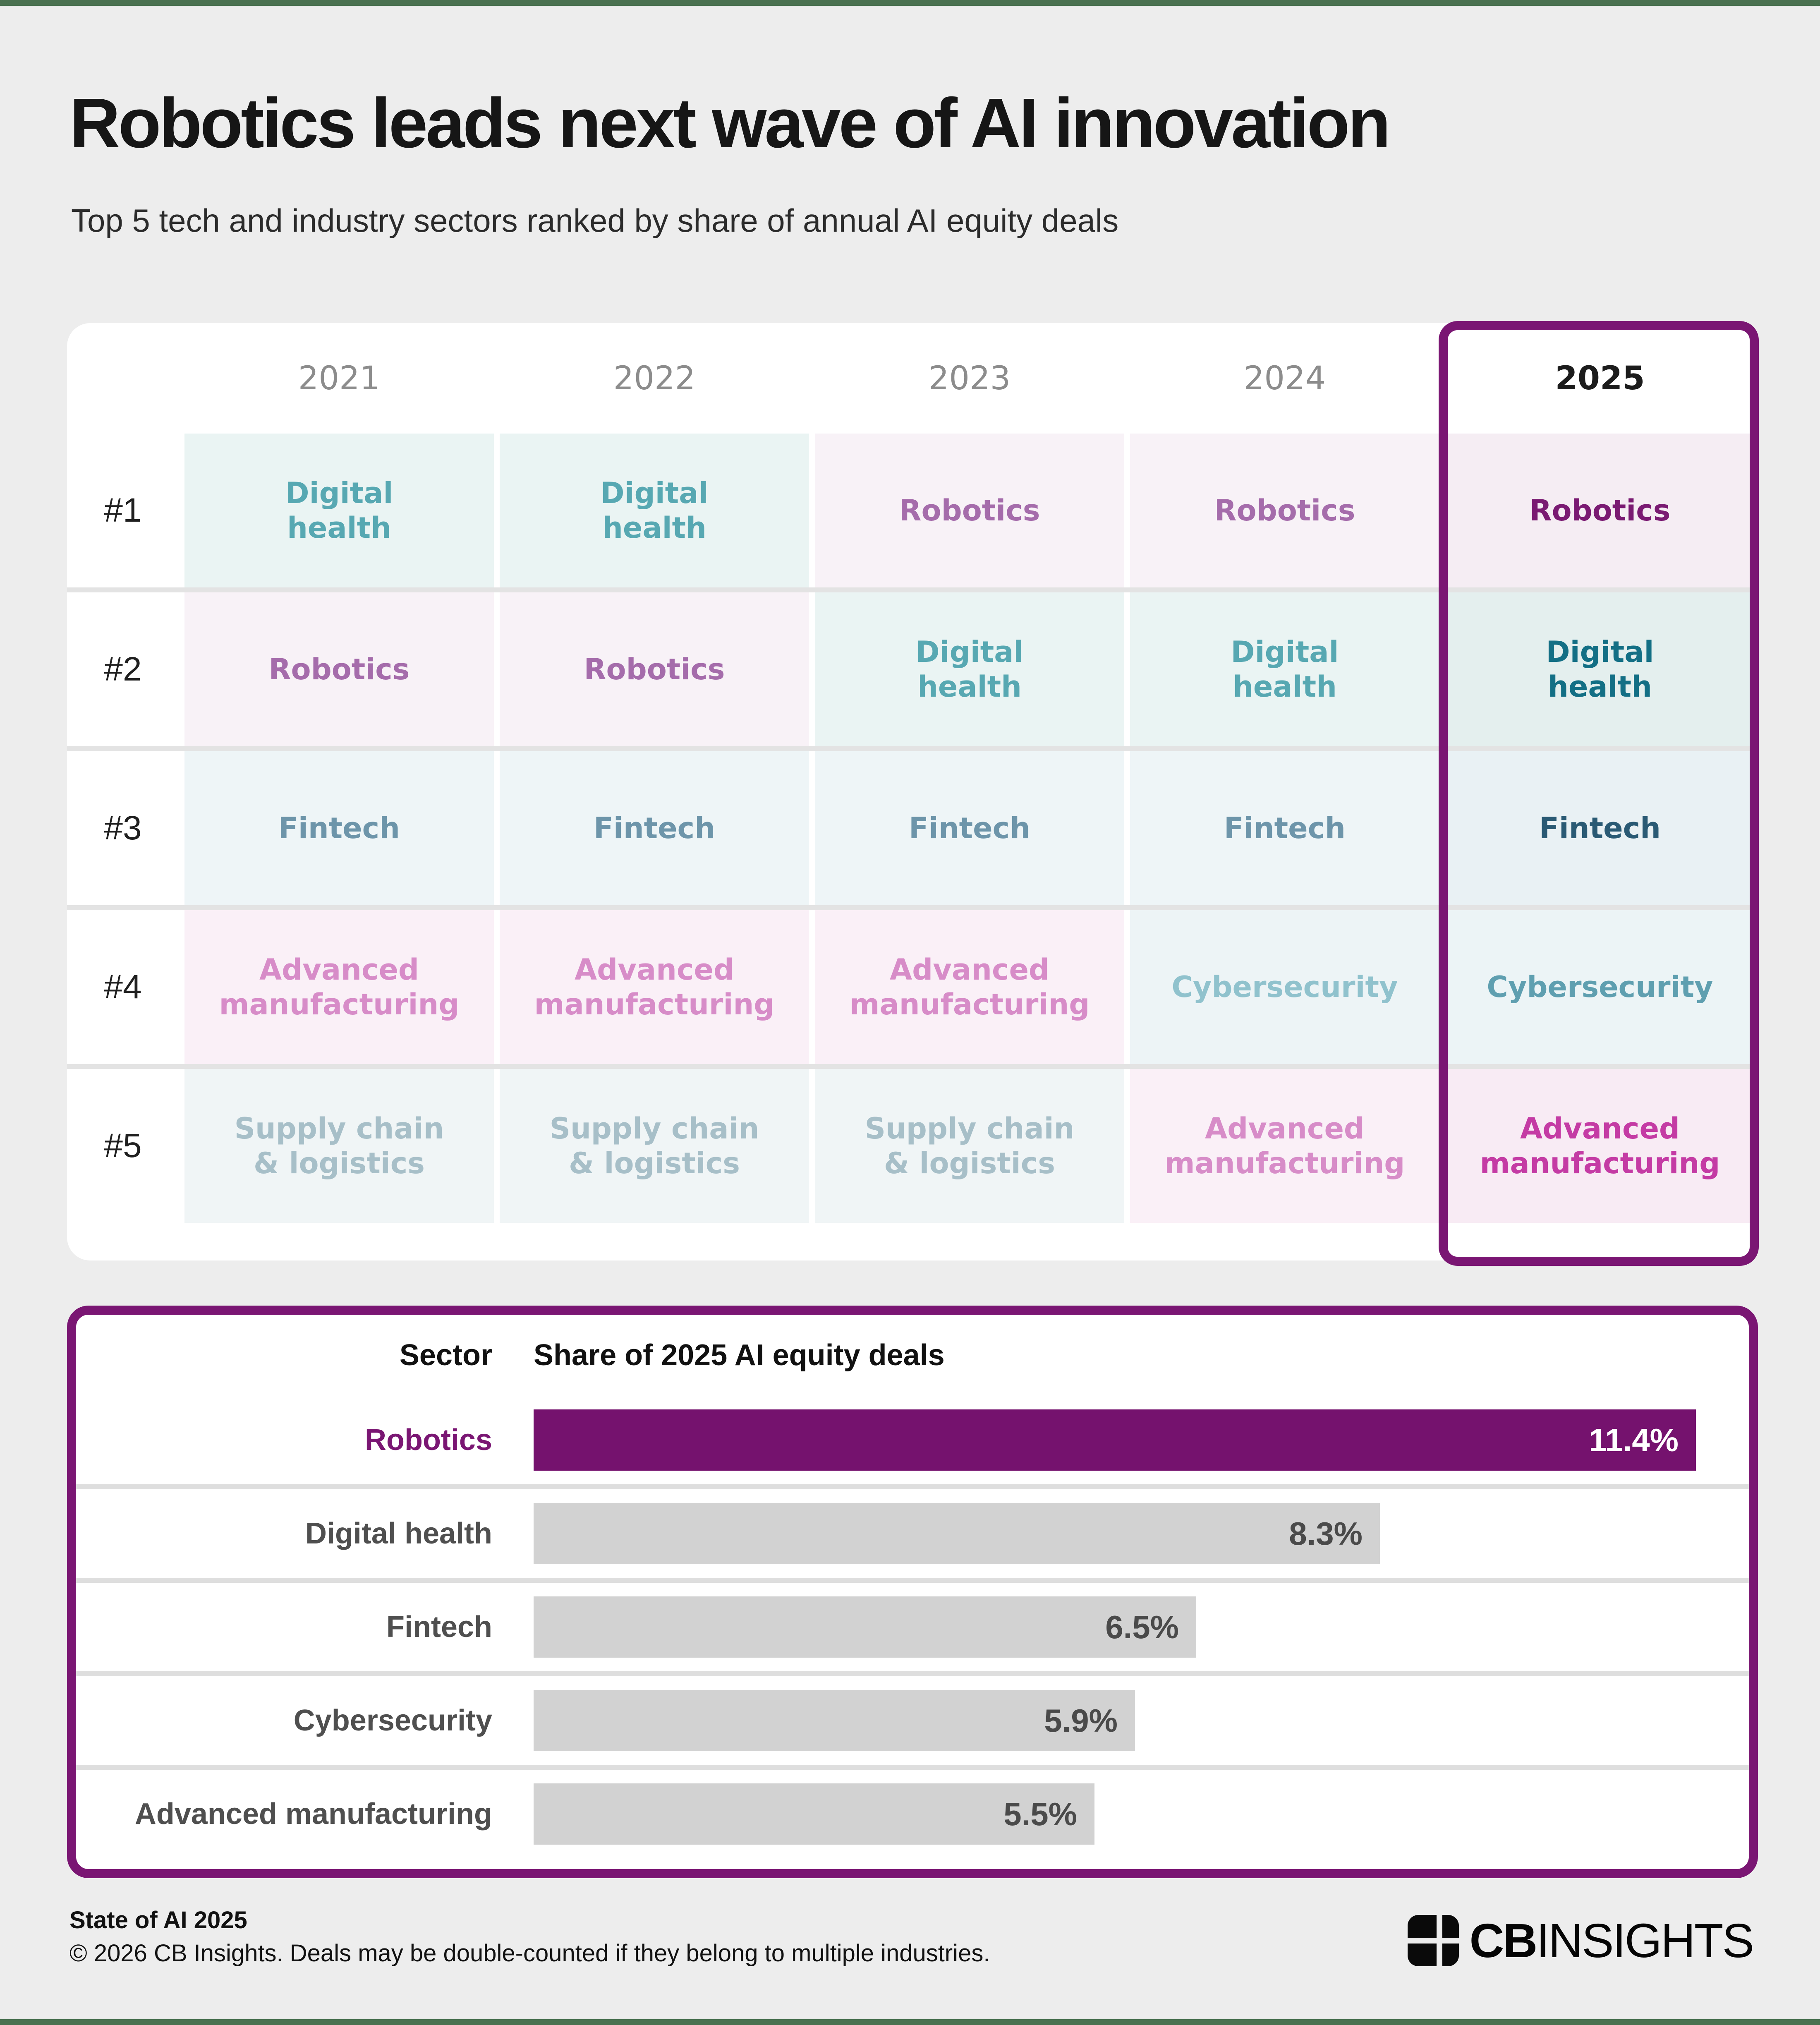 The width and height of the screenshot is (1820, 2025). I want to click on chart-bar-zone: 5.5%, so click(1141, 1814).